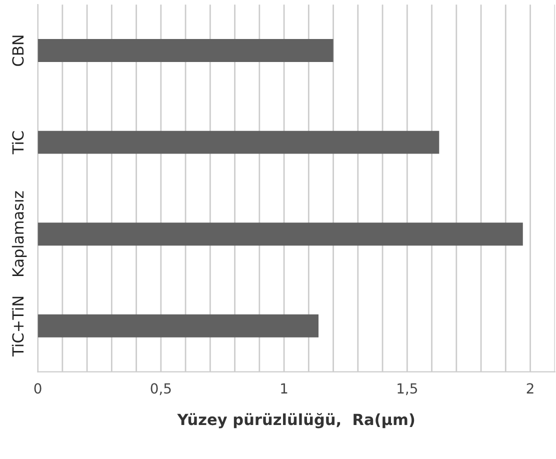 The image size is (556, 459). I want to click on y-tick-label: TiC+TiN, so click(18, 326).